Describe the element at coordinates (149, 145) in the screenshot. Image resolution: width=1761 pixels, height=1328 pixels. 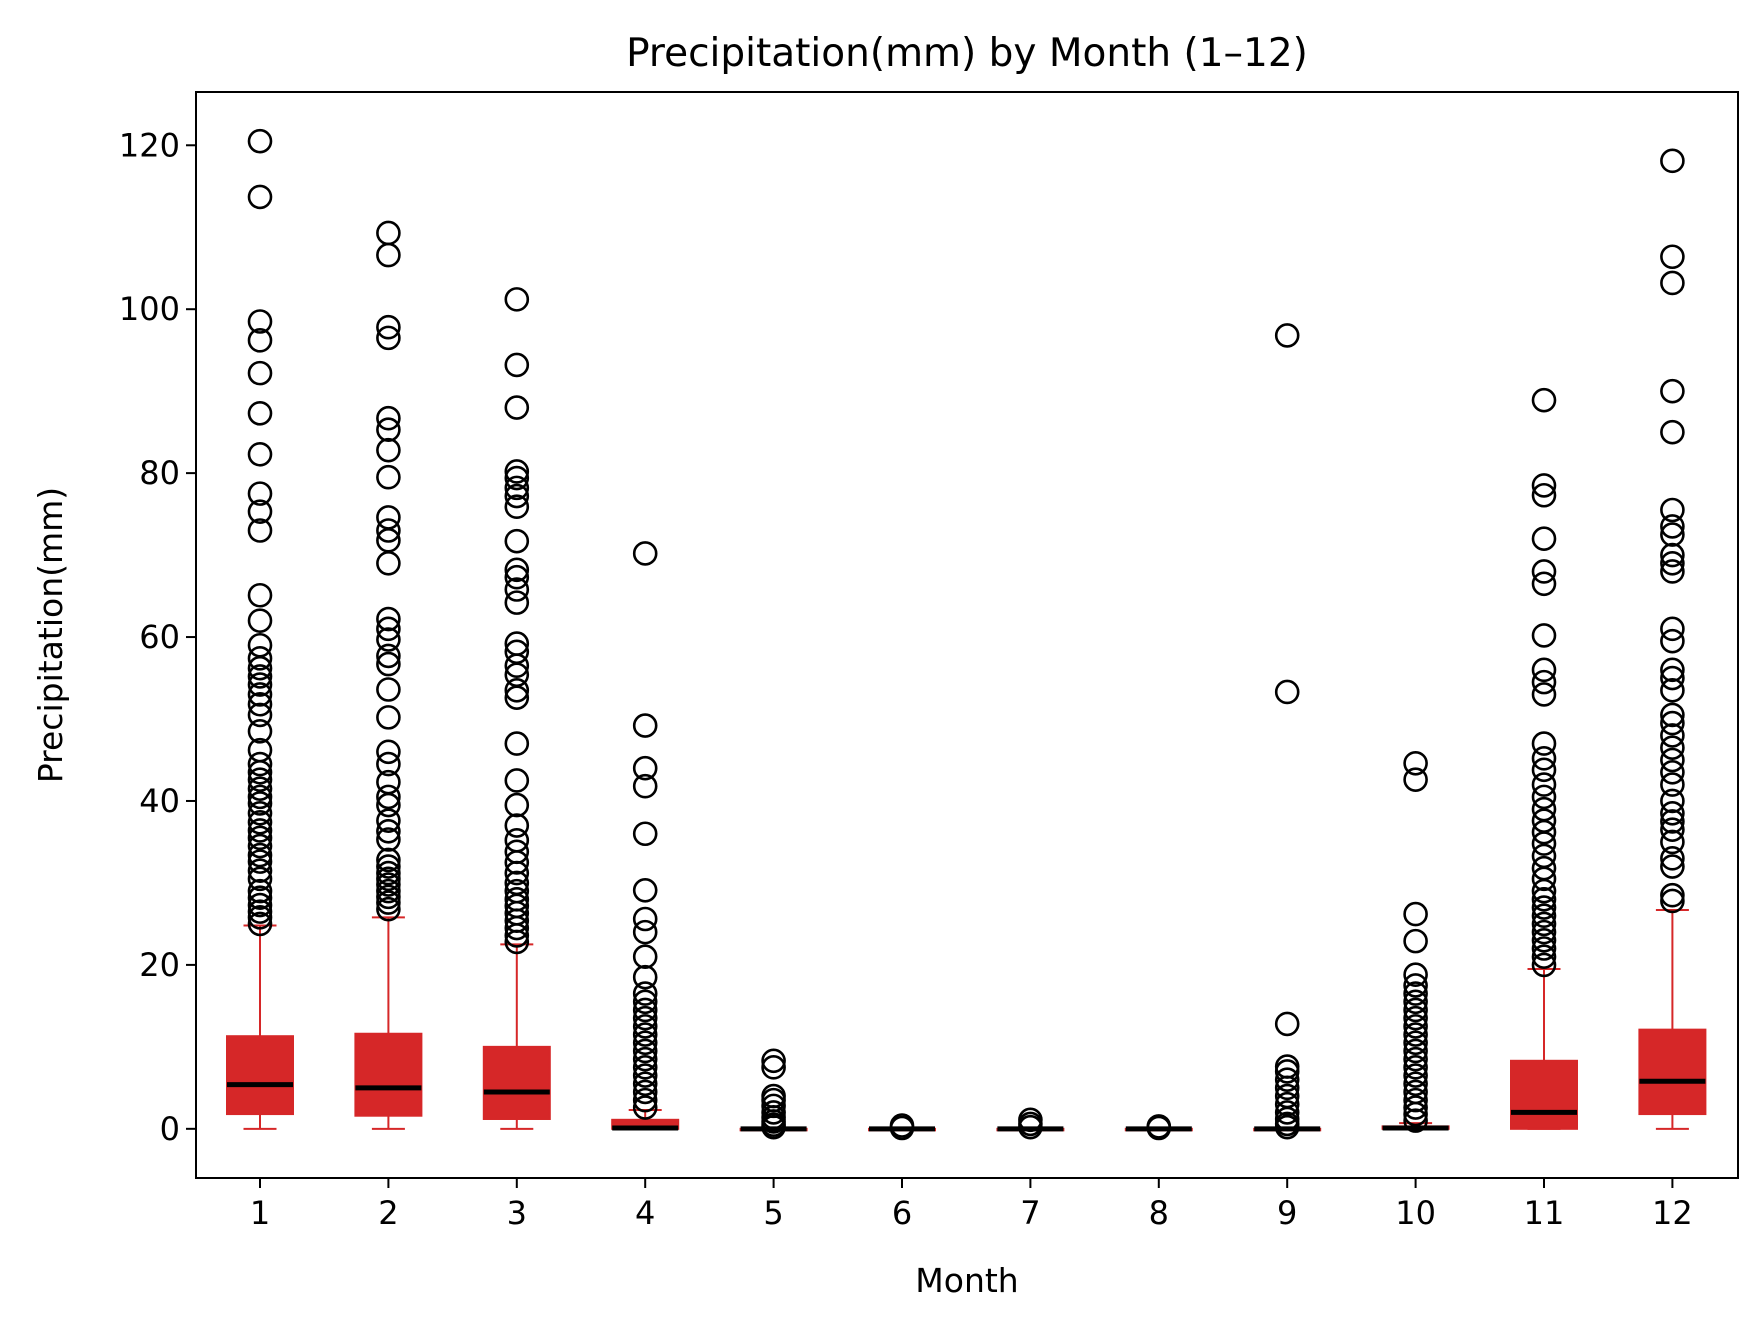
I see `y-tick-label: 120` at that location.